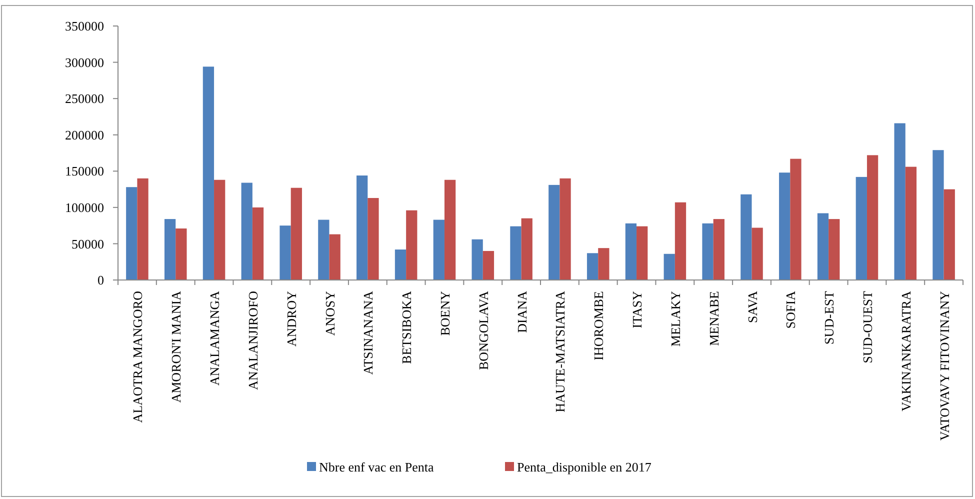 The height and width of the screenshot is (499, 975). What do you see at coordinates (752, 307) in the screenshot?
I see `x-tick-label: SAVA` at bounding box center [752, 307].